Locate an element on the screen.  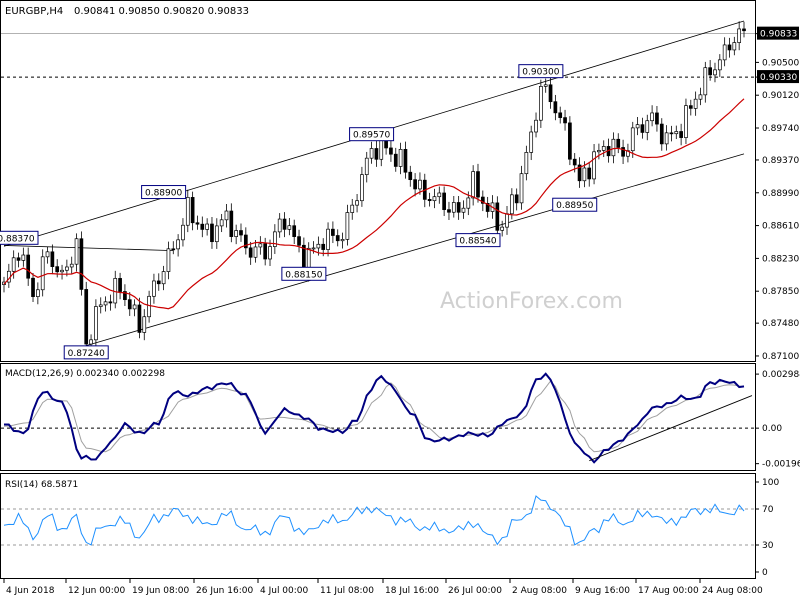
macd-line is located at coordinates (374, 418).